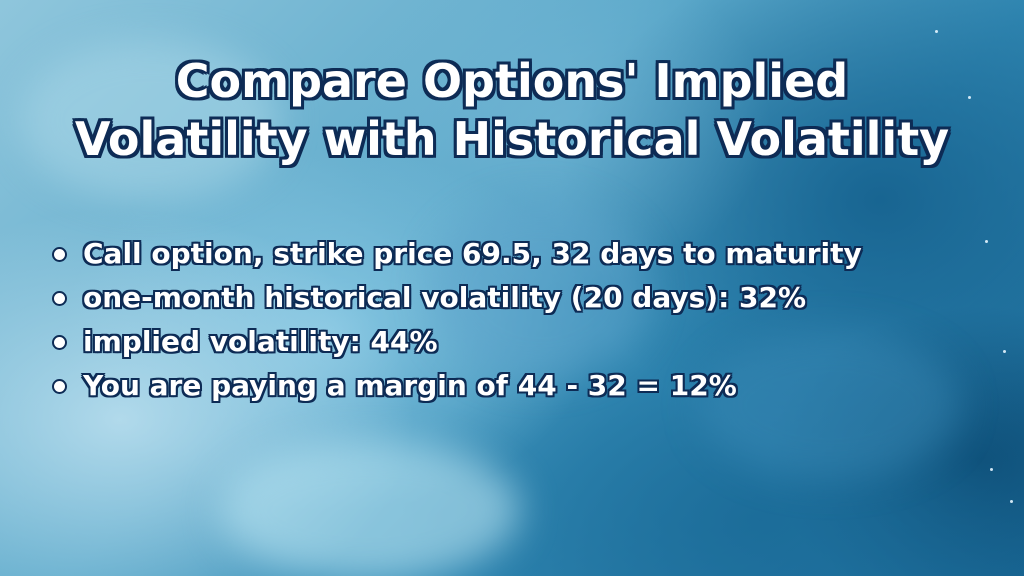  Describe the element at coordinates (512, 139) in the screenshot. I see `title-line-2: Volatility with Historical Volatility` at that location.